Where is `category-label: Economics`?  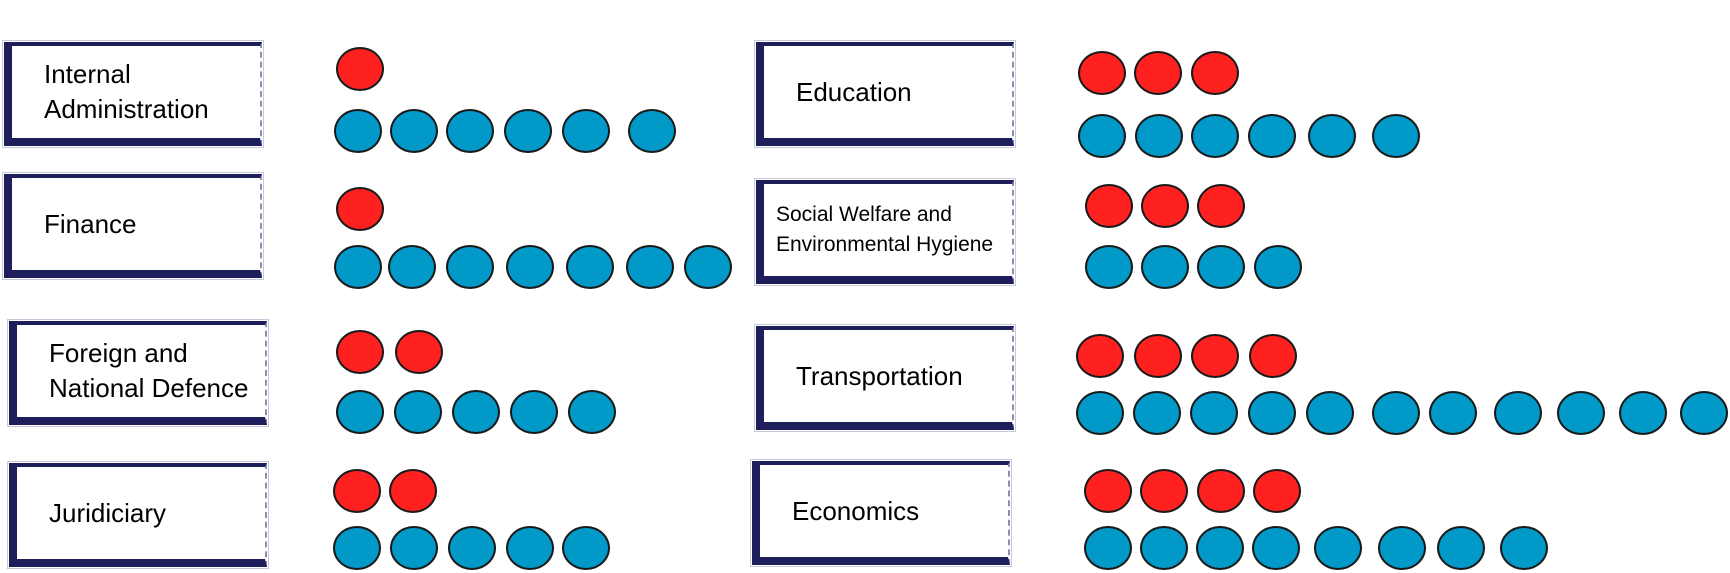
category-label: Economics is located at coordinates (856, 510).